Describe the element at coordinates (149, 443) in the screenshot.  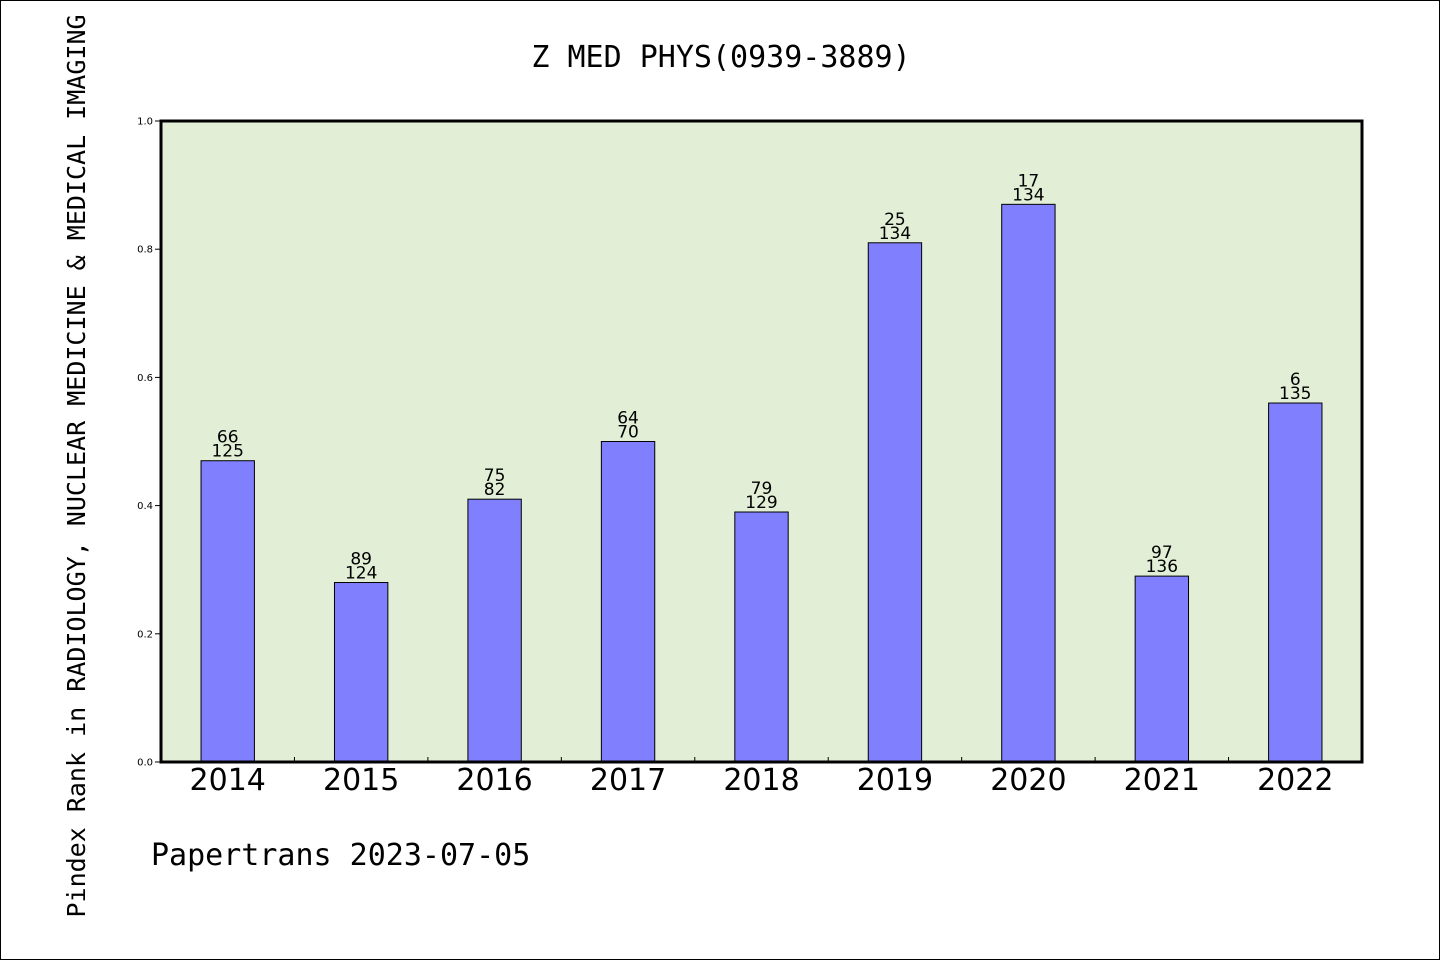
I see `y-tick-labels: 0.0 0.2 0.4 0.6 0.8 1.0` at that location.